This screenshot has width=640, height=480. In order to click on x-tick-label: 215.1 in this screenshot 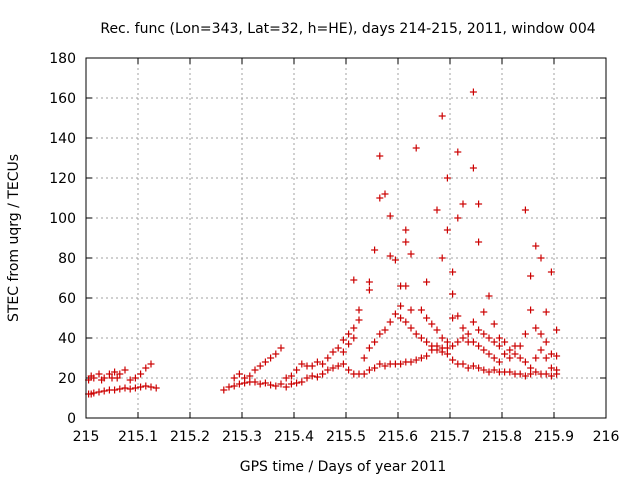, I will do `click(138, 437)`.